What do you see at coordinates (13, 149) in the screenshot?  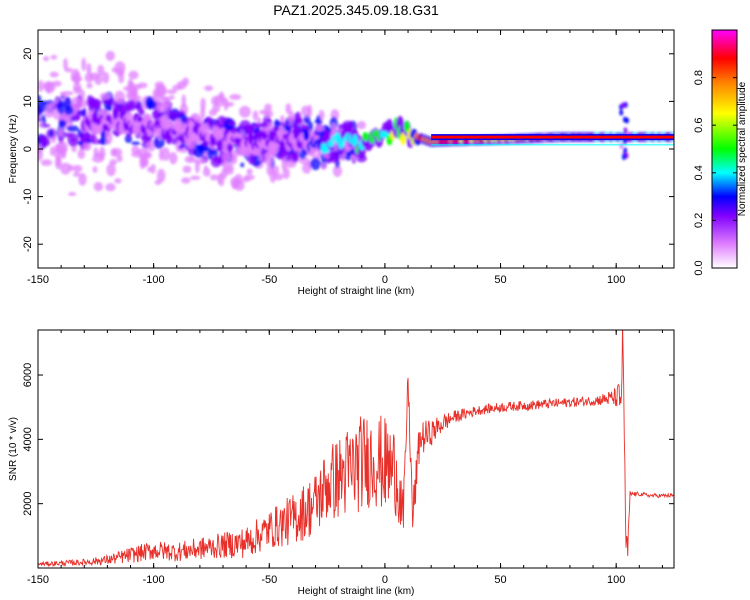 I see `spectrogram-y-axis-label: Frequency (Hz)` at bounding box center [13, 149].